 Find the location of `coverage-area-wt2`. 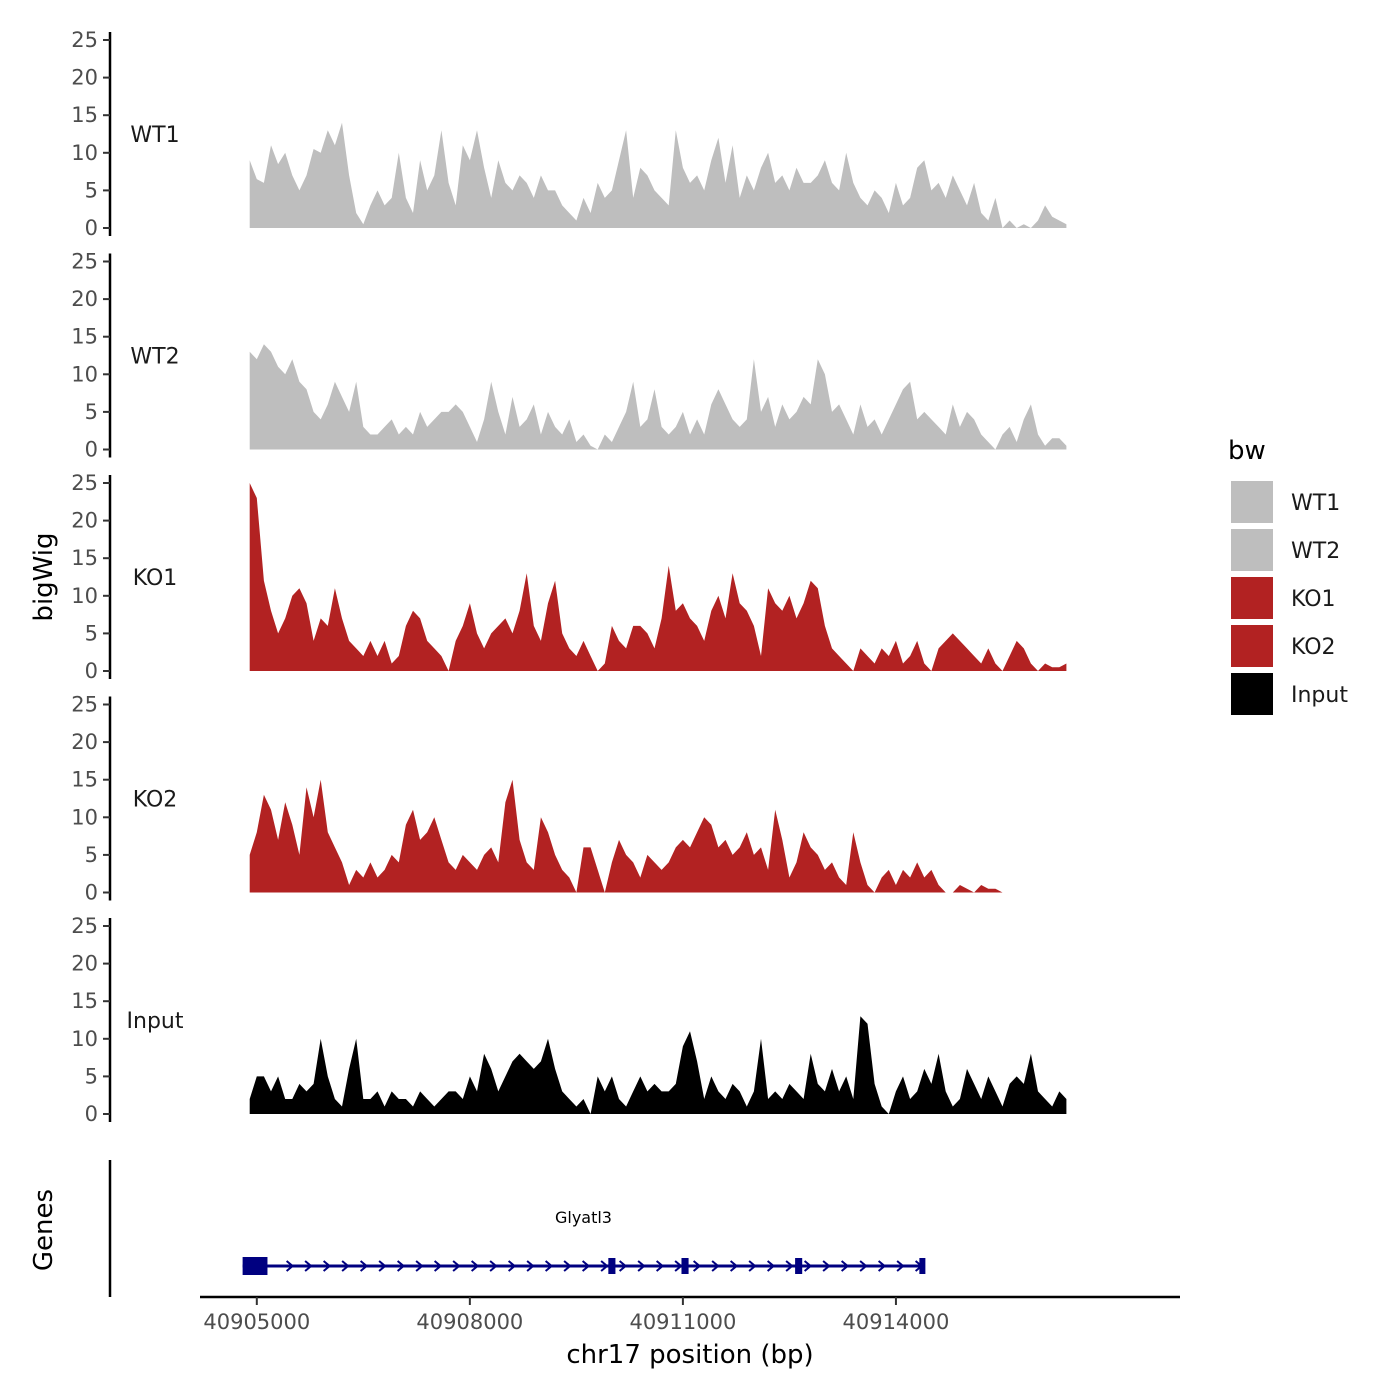

coverage-area-wt2 is located at coordinates (658, 397).